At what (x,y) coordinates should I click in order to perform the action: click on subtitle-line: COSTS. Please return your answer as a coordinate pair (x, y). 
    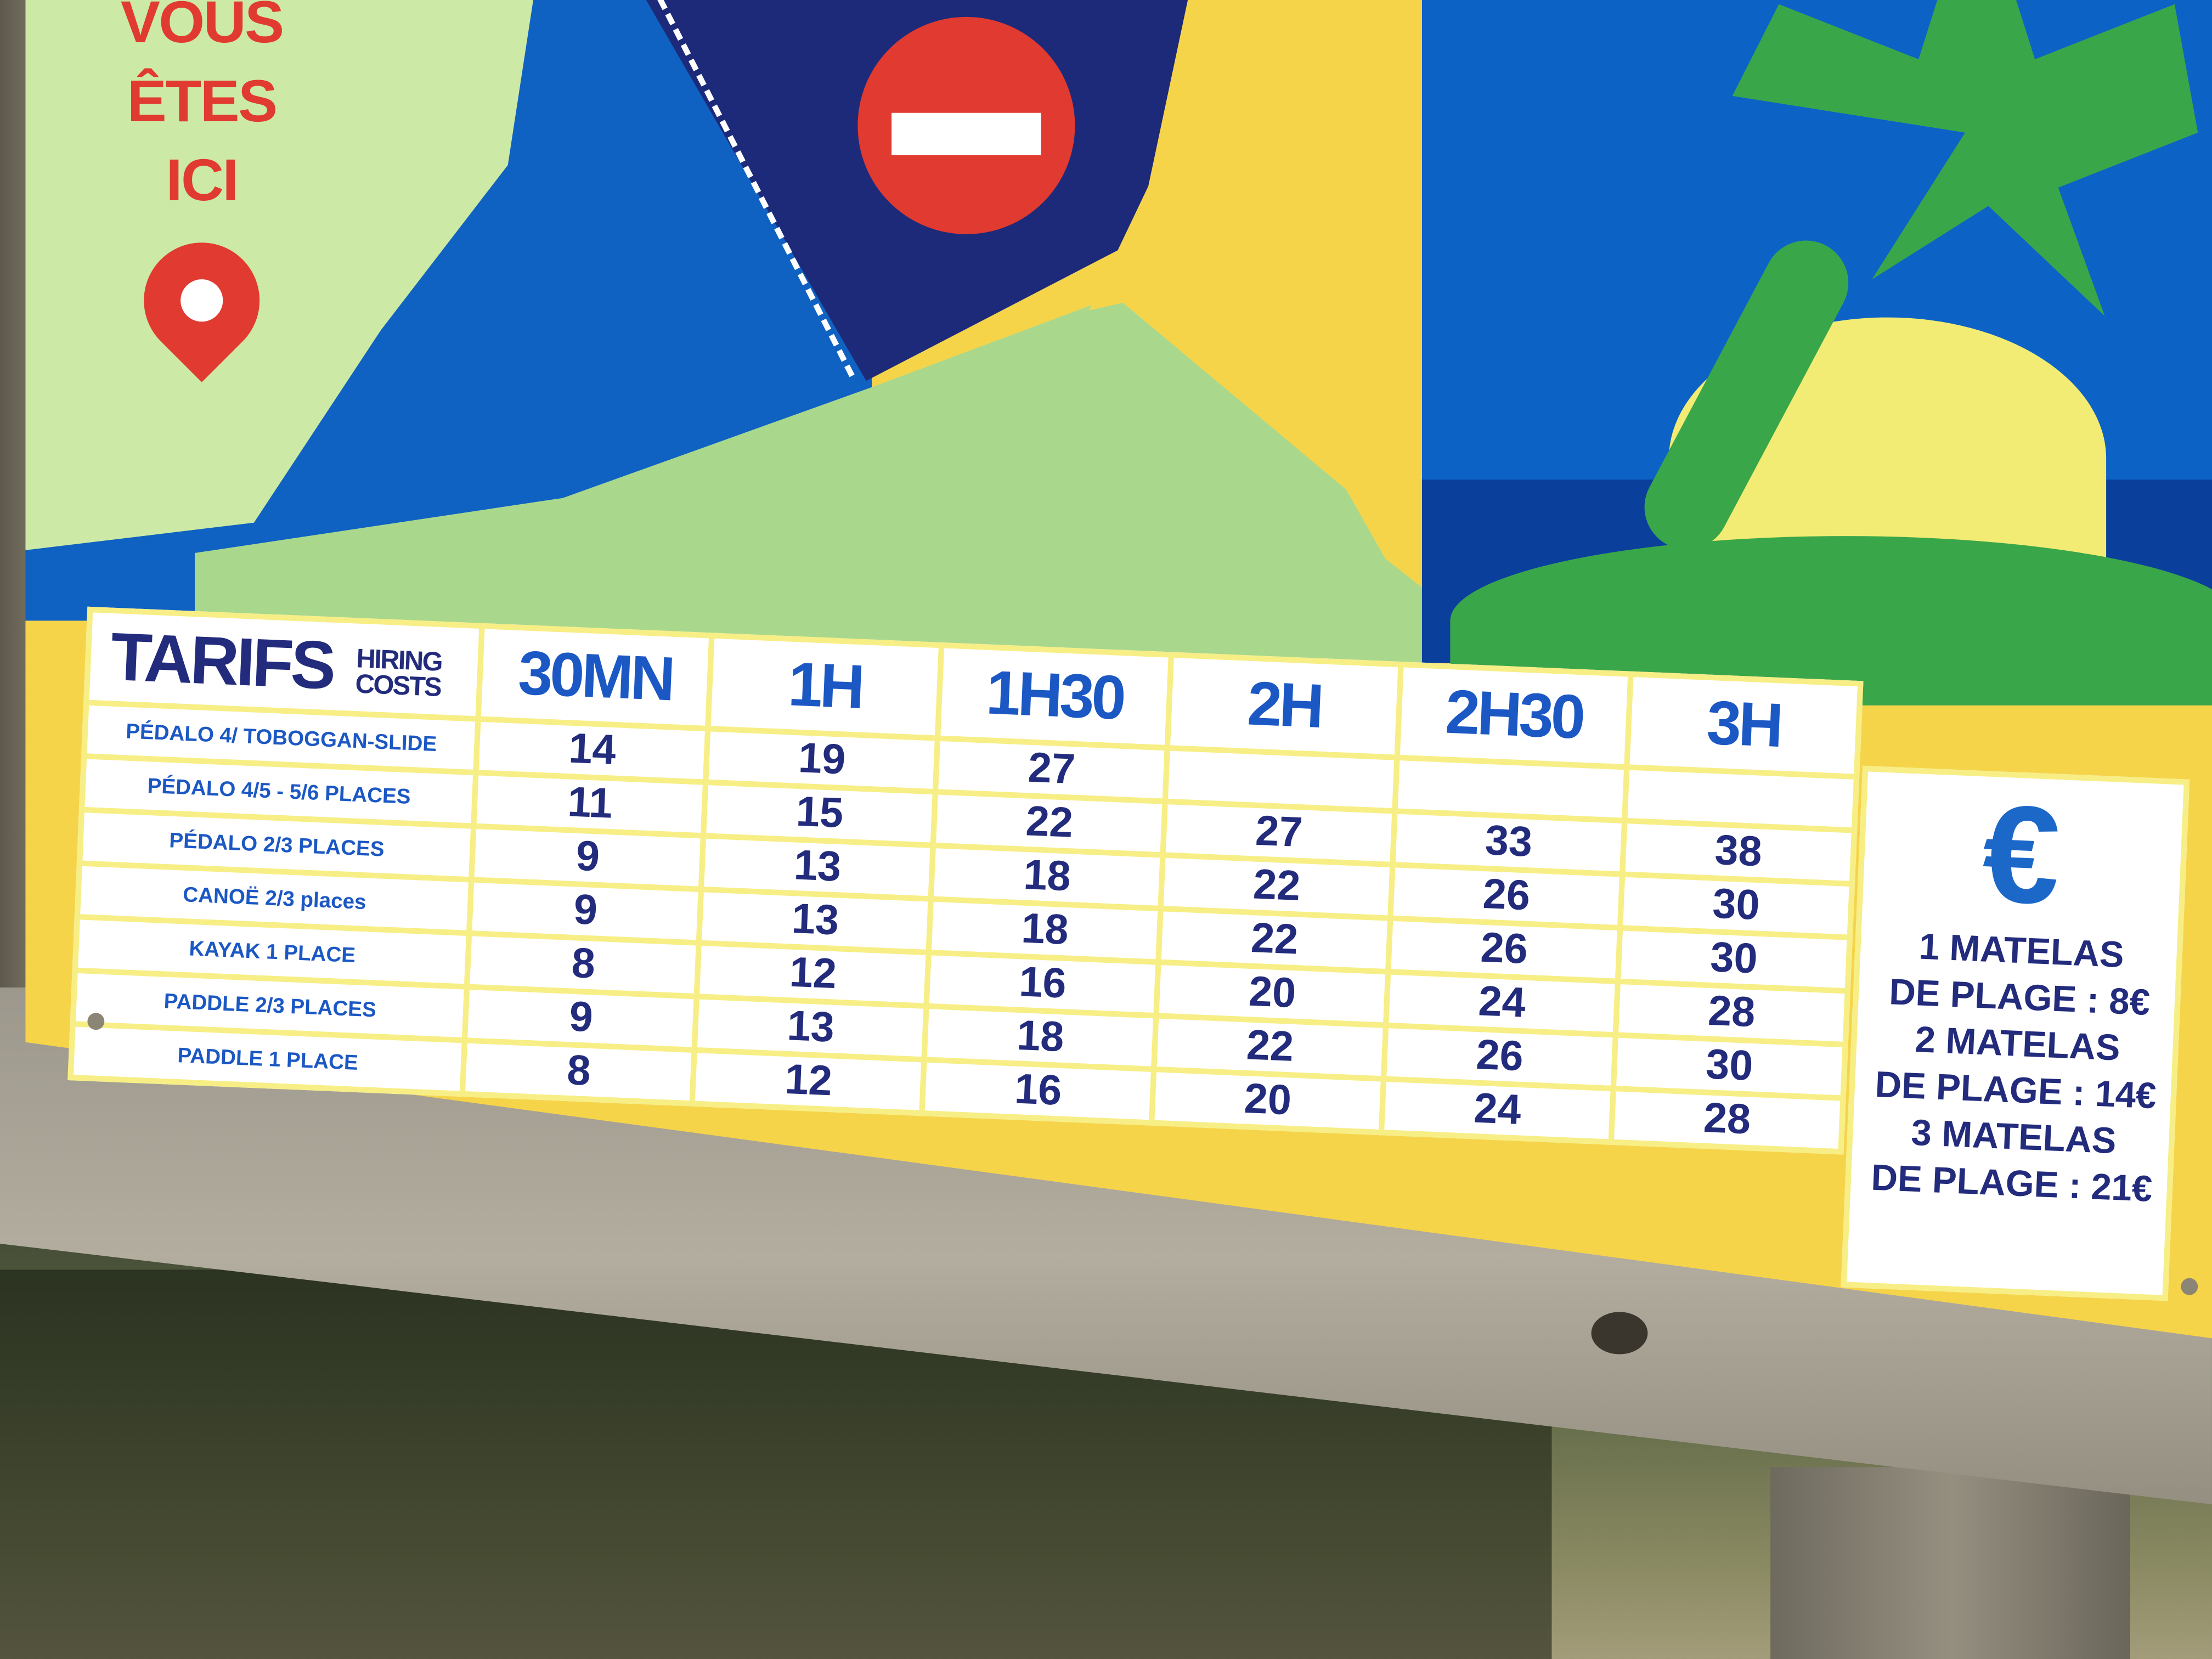
    Looking at the image, I should click on (398, 687).